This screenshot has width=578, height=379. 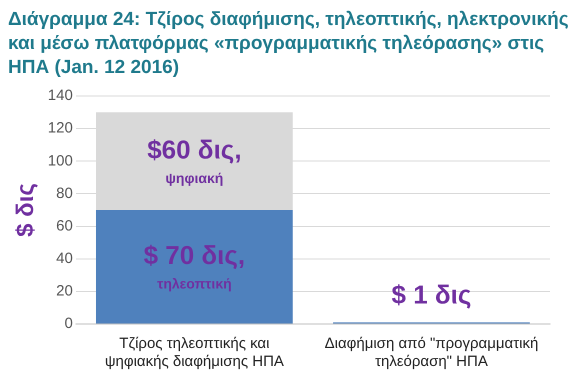 What do you see at coordinates (60, 128) in the screenshot?
I see `y-tick-label: 120` at bounding box center [60, 128].